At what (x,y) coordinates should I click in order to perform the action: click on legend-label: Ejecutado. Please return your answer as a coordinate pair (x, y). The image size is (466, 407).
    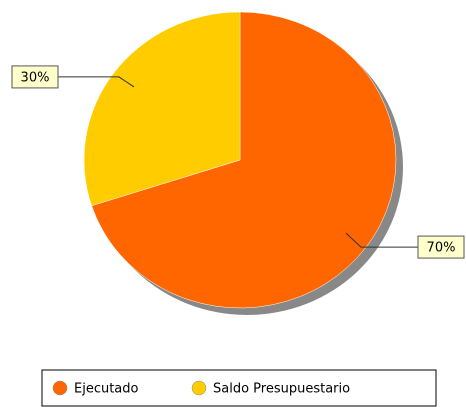
    Looking at the image, I should click on (106, 389).